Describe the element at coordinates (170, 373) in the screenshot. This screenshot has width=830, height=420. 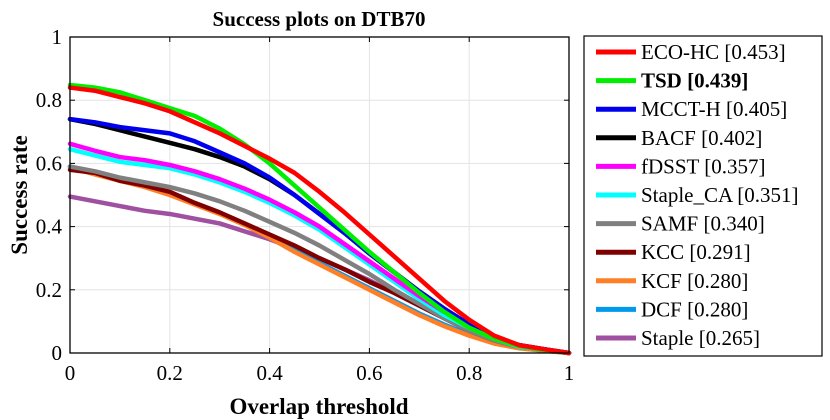
I see `x-tick-label: 0.2` at that location.